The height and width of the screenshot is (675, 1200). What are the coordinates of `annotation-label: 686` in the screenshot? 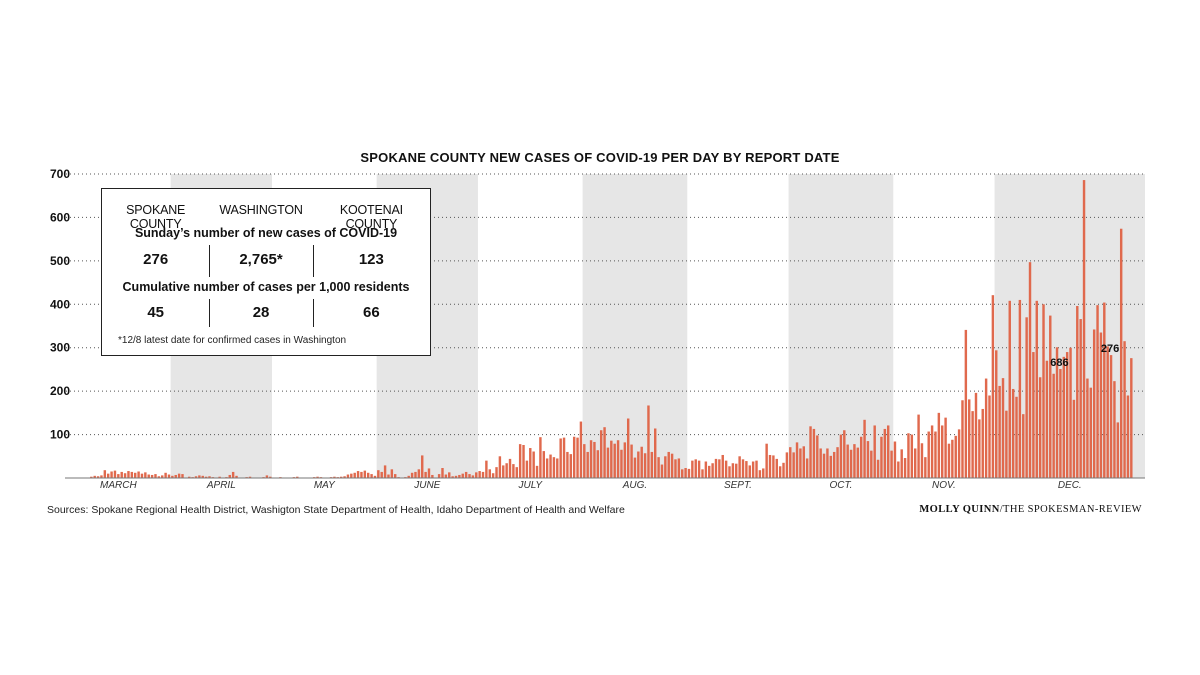 It's located at (1059, 363).